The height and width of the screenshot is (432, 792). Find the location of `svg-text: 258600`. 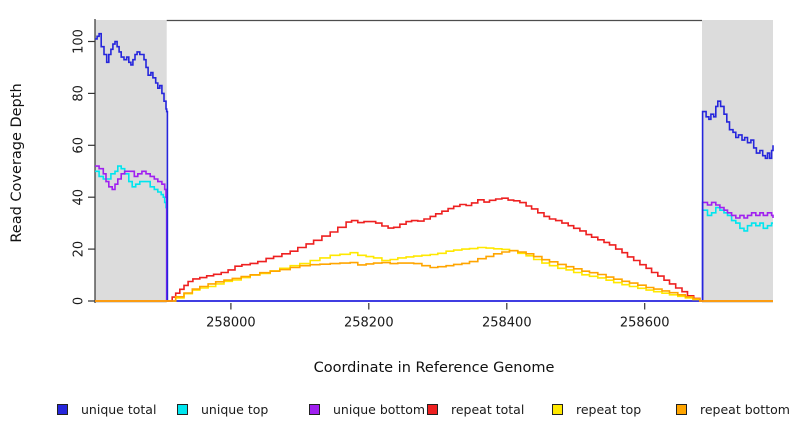

svg-text: 258600 is located at coordinates (645, 323).